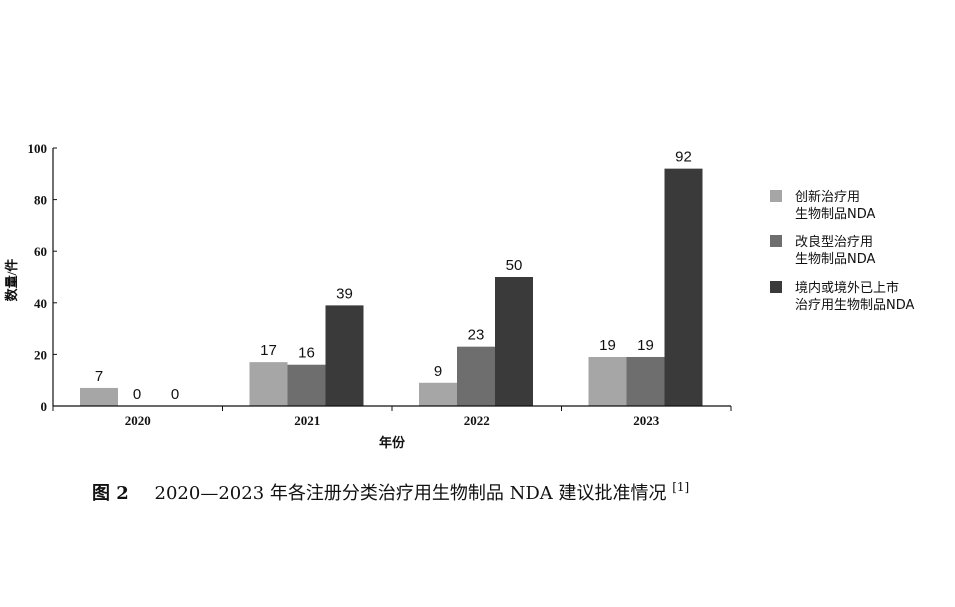 This screenshot has height=607, width=955. What do you see at coordinates (411, 493) in the screenshot?
I see `caption-text: 2020—2023 年各注册分类治疗用生物制品 NDA 建议批准情况` at bounding box center [411, 493].